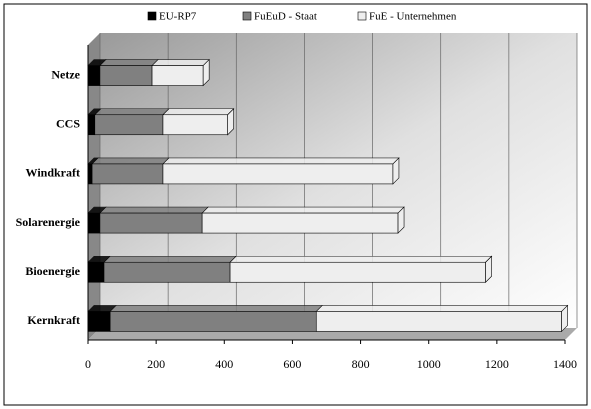 The width and height of the screenshot is (591, 409). Describe the element at coordinates (497, 364) in the screenshot. I see `x-tick-label: 1200` at that location.